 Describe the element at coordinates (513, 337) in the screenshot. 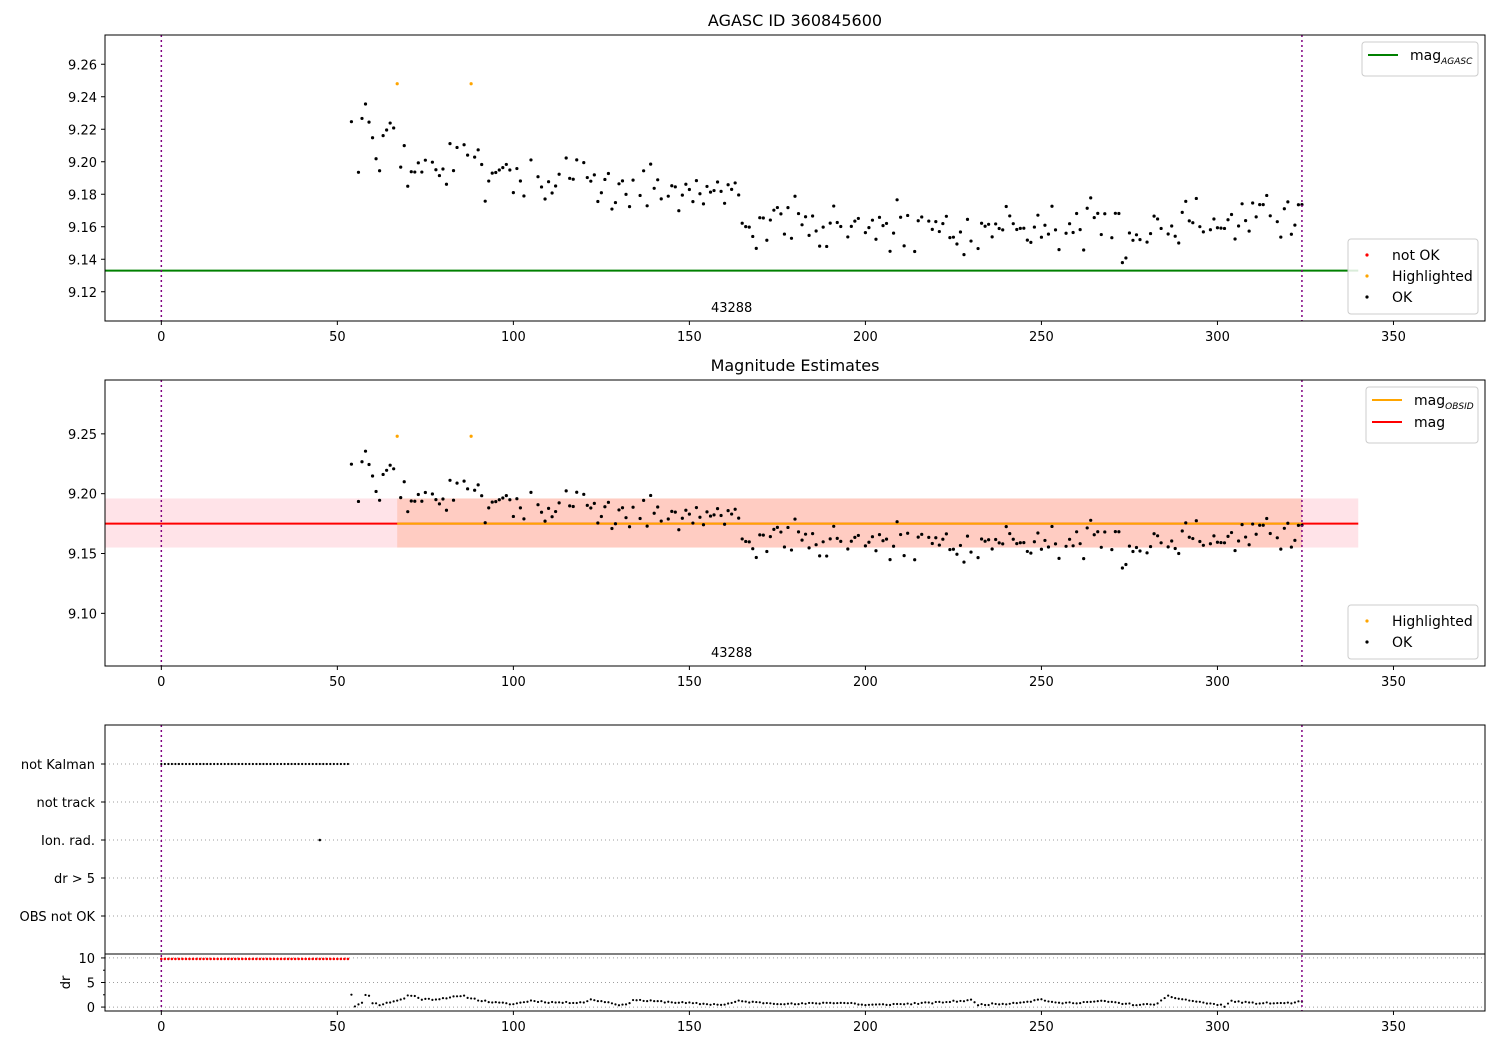

I see `x-tick-label: 100` at that location.